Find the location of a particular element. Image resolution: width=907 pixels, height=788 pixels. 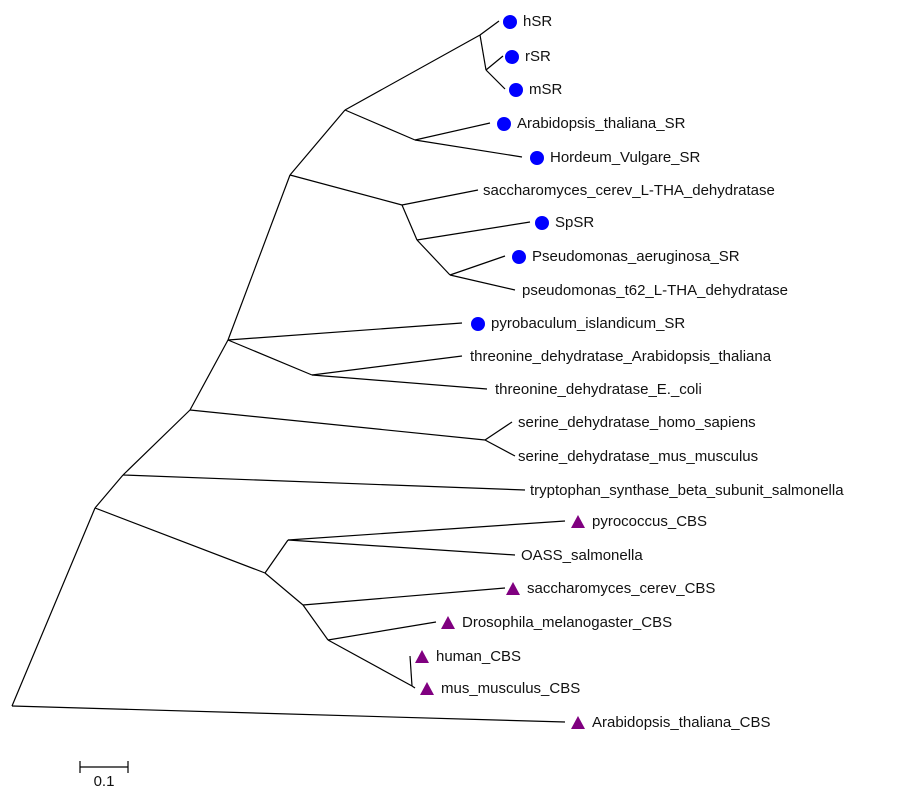

leaf-label: Arabidopsis_thaliana_CBS is located at coordinates (681, 722).